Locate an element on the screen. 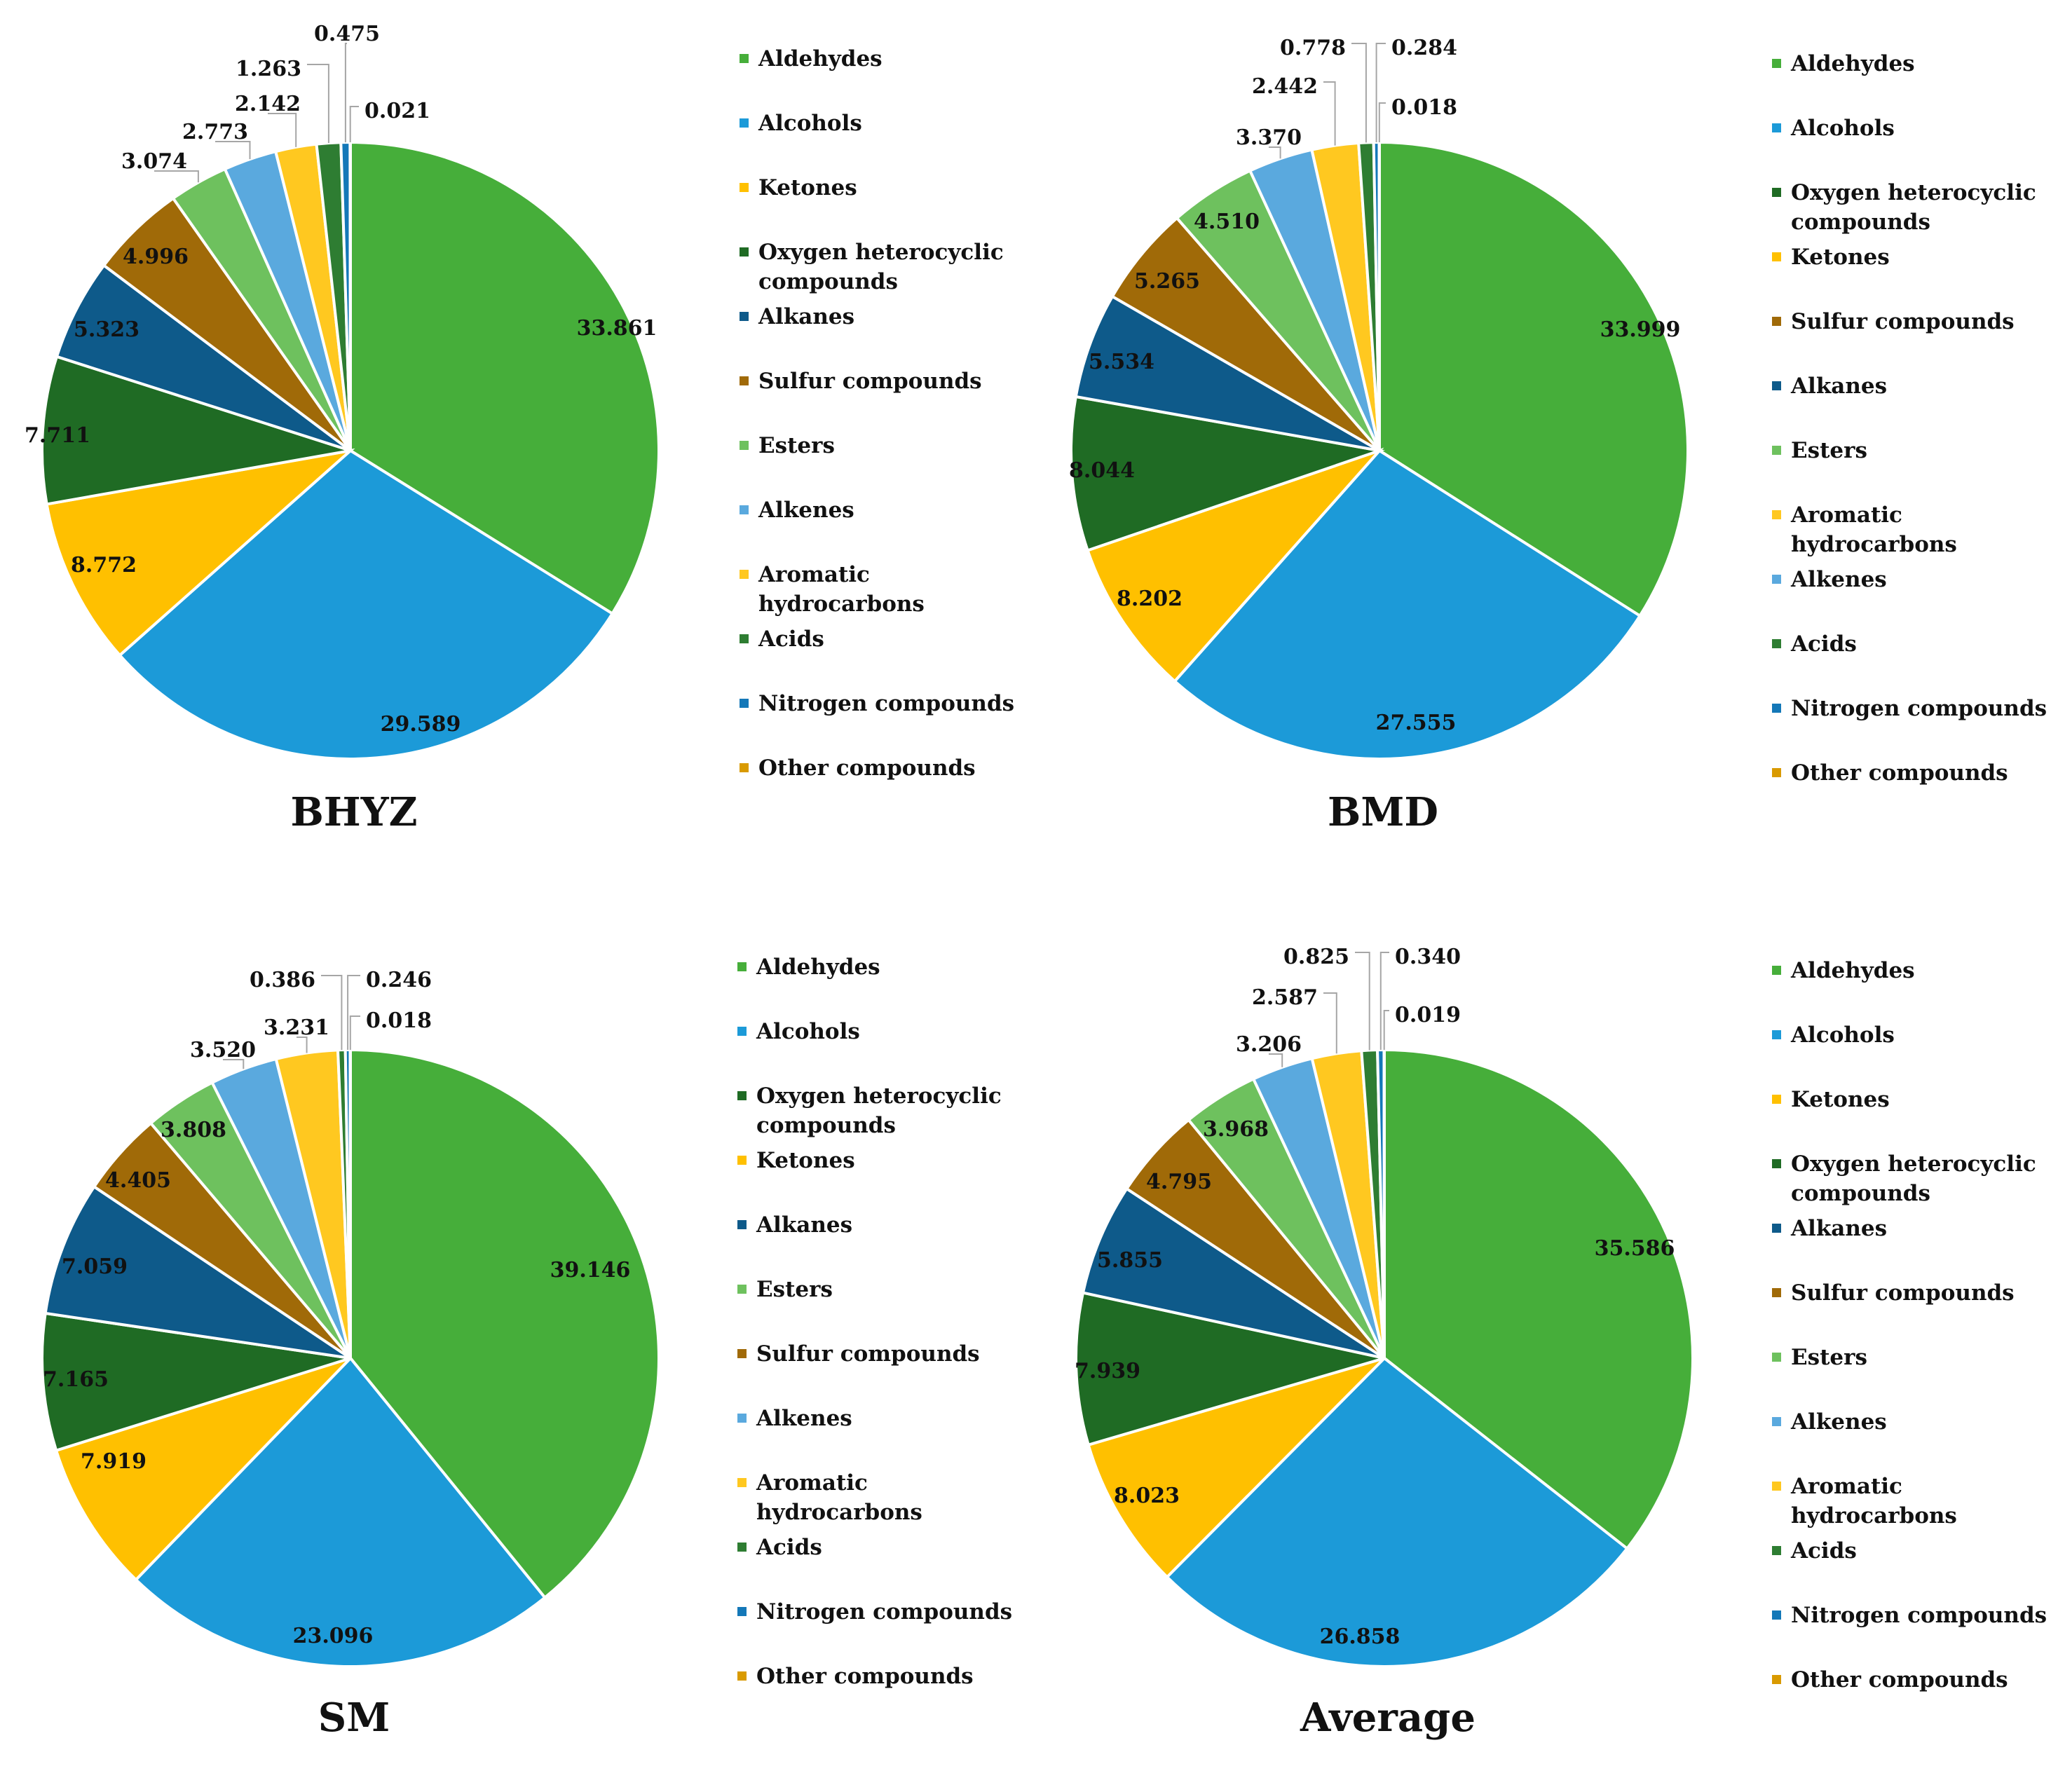 This screenshot has height=1792, width=2058. data-label-sulfur-compounds: 5.534 is located at coordinates (1122, 362).